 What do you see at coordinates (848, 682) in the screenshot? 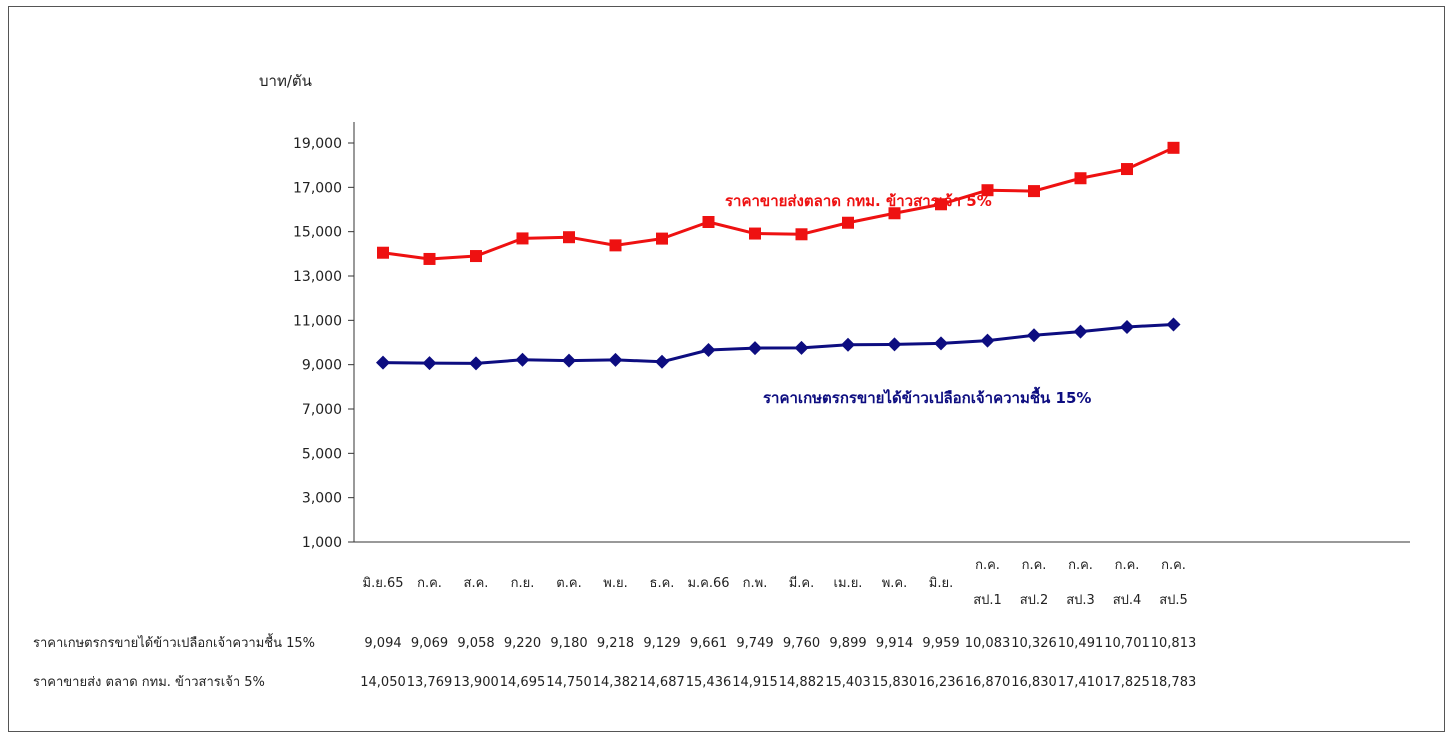
I see `table-cell: 15,403` at bounding box center [848, 682].